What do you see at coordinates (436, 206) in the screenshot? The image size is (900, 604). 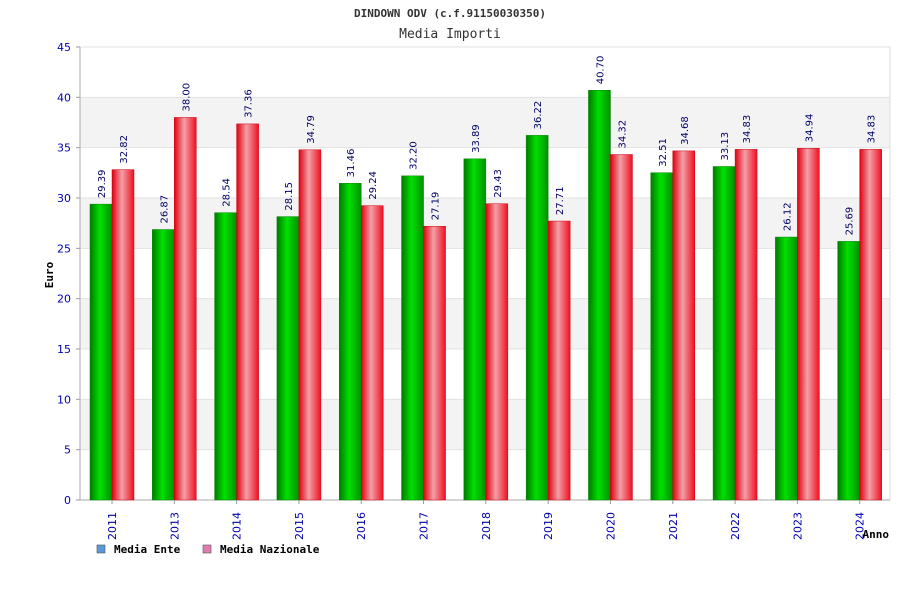 I see `data-label: 27.19` at bounding box center [436, 206].